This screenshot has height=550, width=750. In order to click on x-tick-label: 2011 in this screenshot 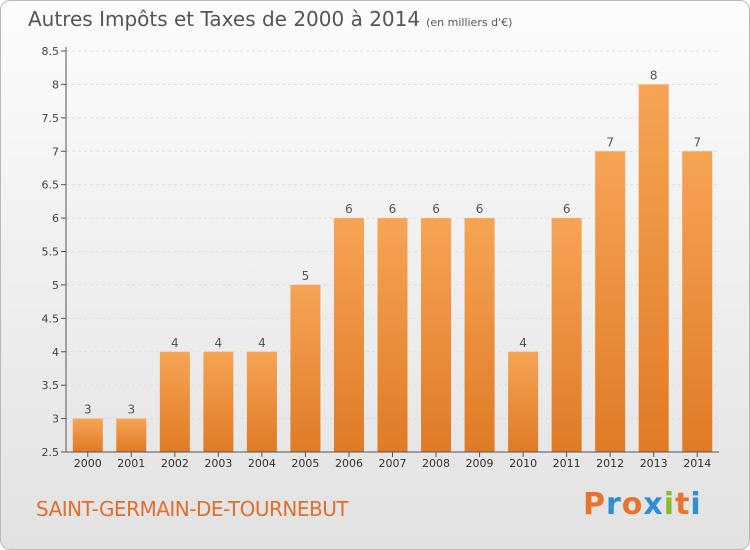, I will do `click(567, 463)`.